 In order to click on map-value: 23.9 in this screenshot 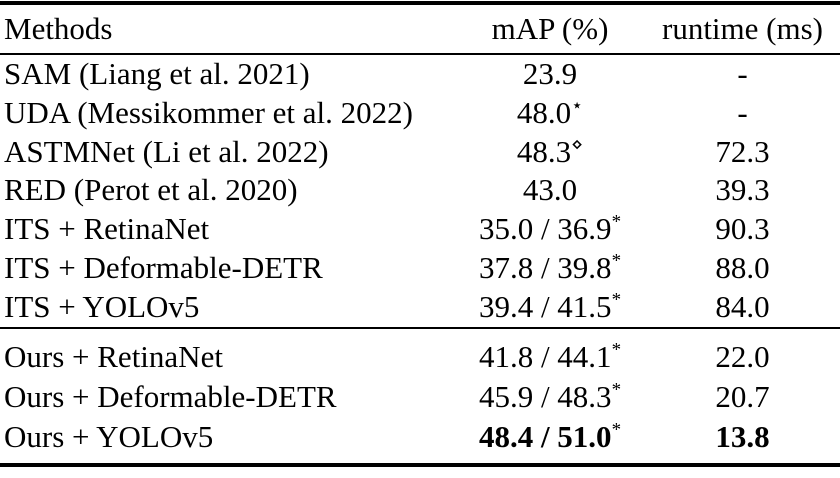, I will do `click(550, 74)`.